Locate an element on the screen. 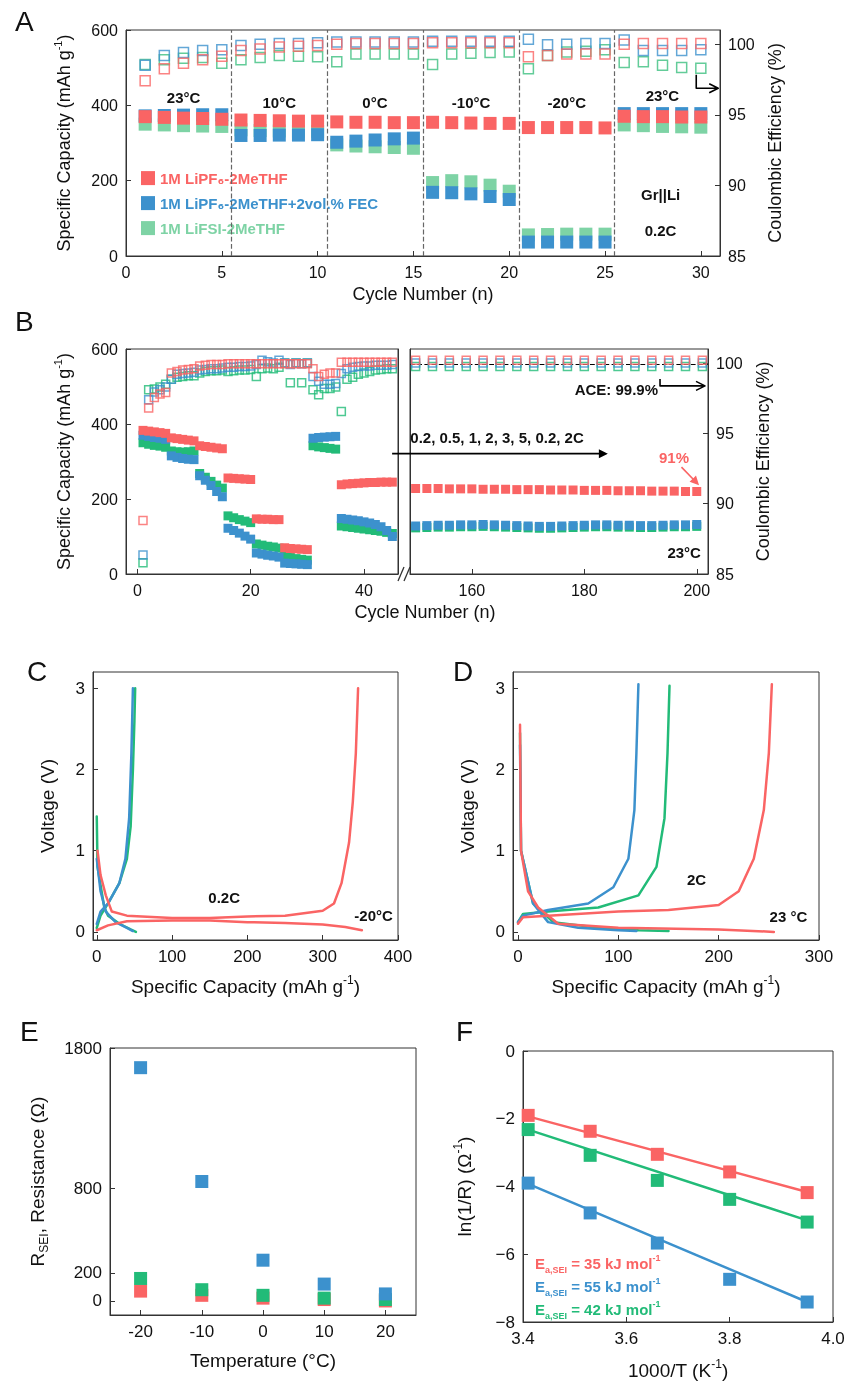 The height and width of the screenshot is (1383, 846). annotation: 10°C is located at coordinates (279, 103).